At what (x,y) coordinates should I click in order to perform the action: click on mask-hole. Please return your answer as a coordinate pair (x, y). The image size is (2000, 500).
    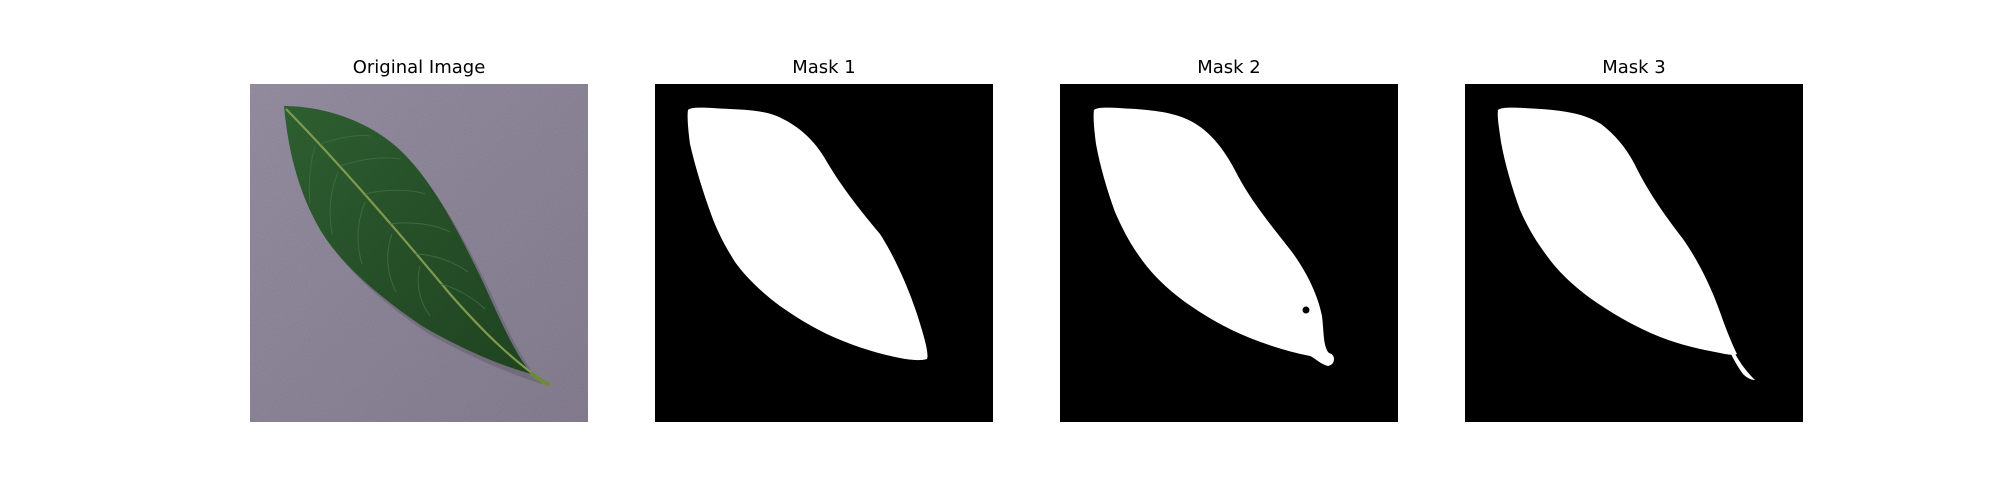
    Looking at the image, I should click on (1306, 310).